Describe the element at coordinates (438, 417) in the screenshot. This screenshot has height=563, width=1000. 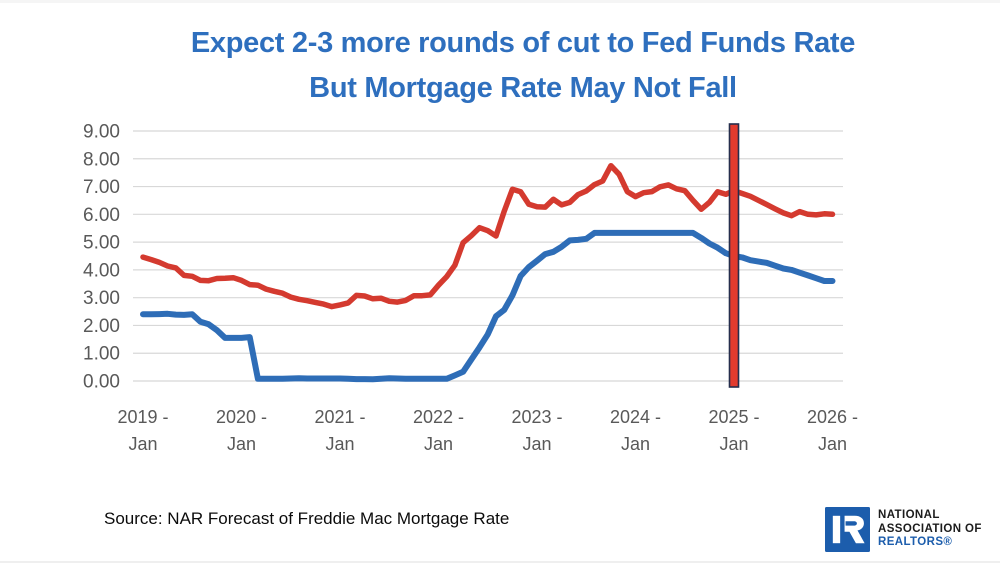
I see `x-axis-label-year: 2022 -` at that location.